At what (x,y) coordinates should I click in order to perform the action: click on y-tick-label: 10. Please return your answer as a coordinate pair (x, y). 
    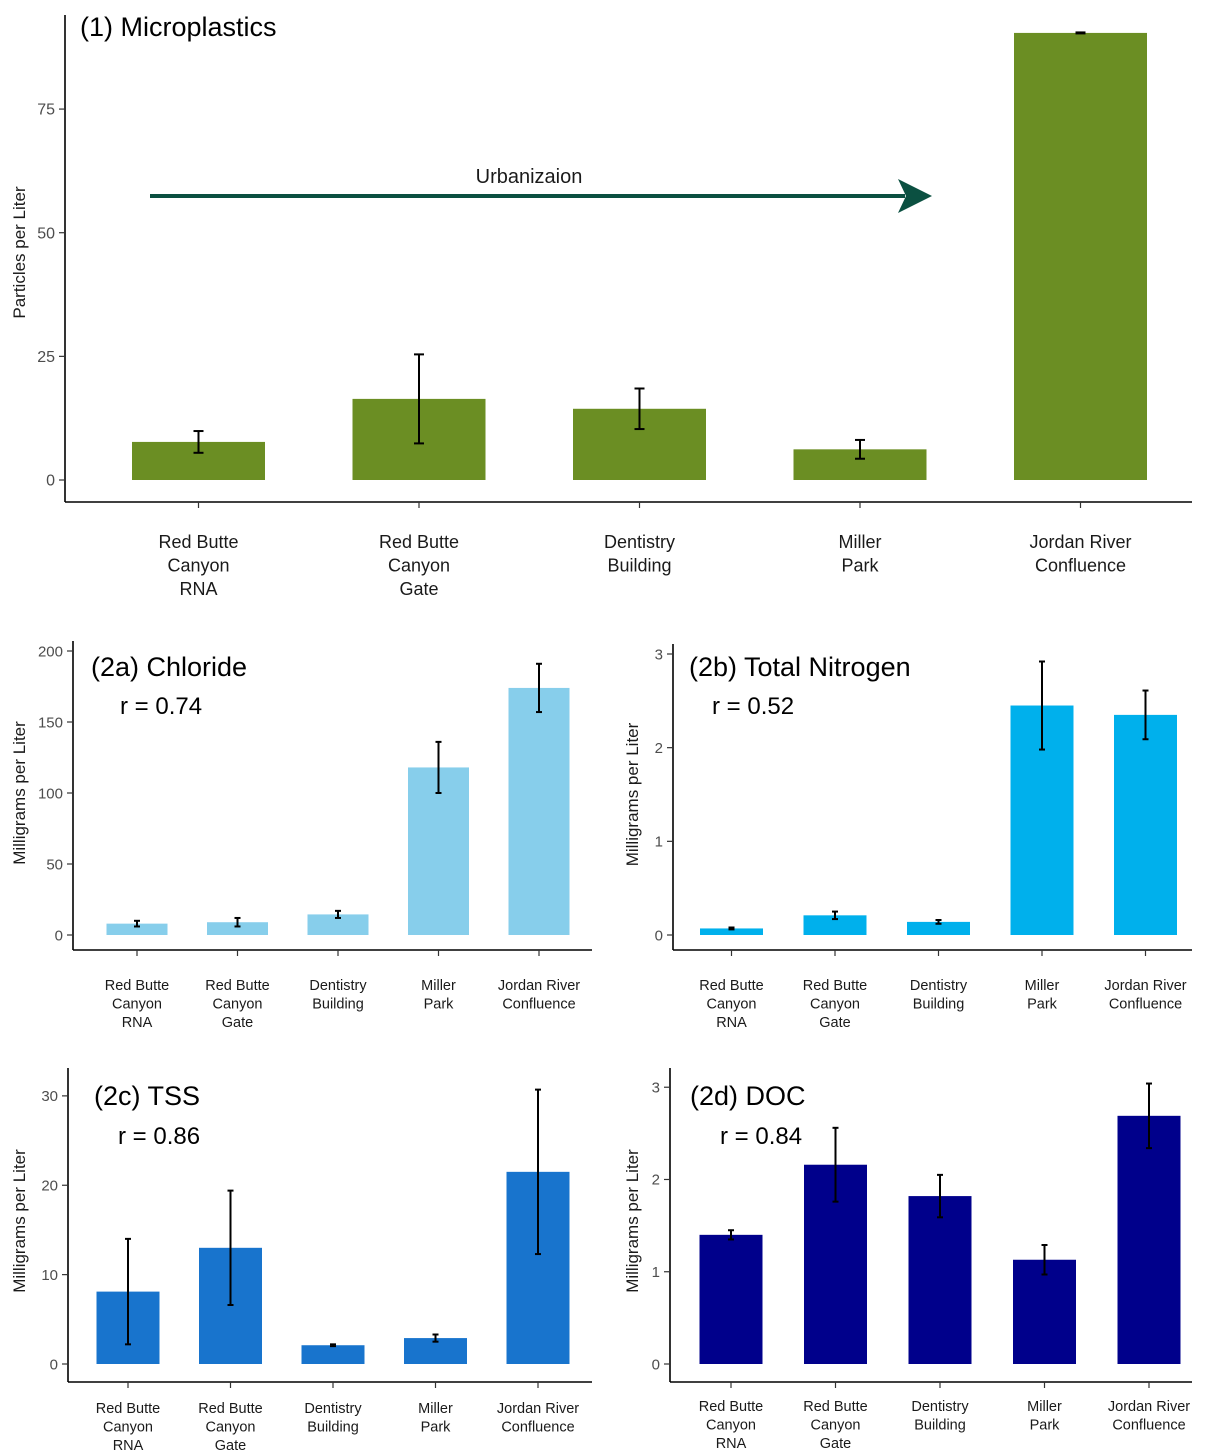
    Looking at the image, I should click on (49, 1275).